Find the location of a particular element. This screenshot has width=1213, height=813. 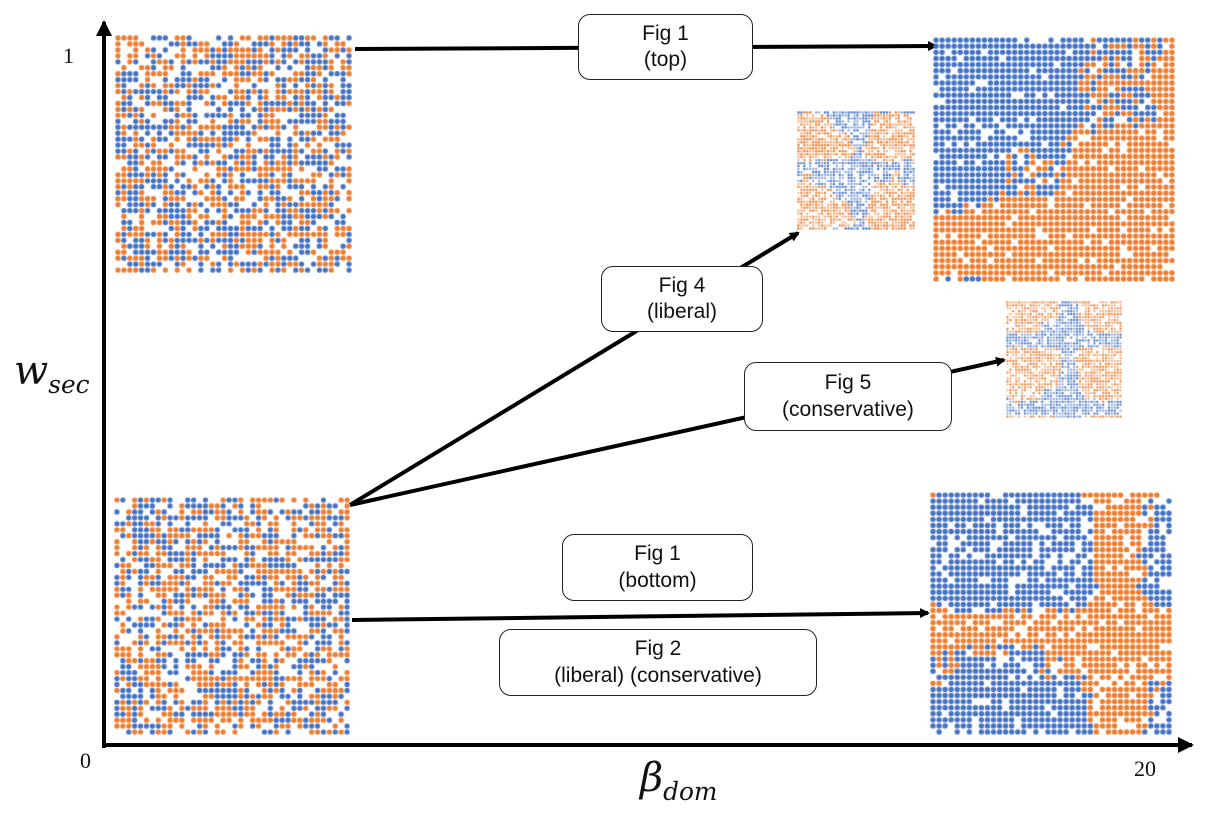

fig2-label: Fig 2 (liberal) (conservative) is located at coordinates (658, 662).